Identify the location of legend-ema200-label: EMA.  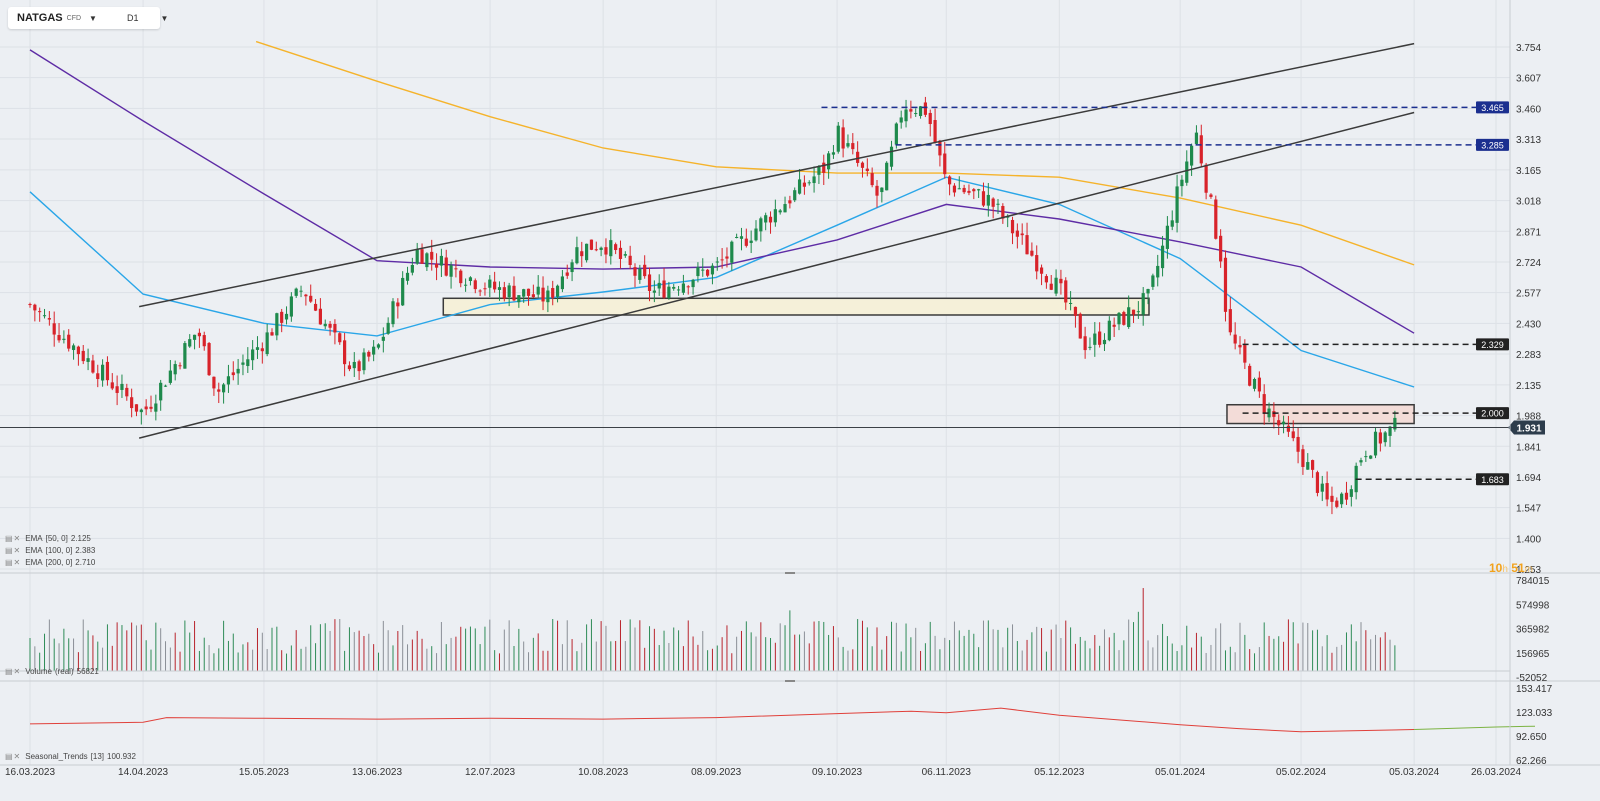
(34, 562).